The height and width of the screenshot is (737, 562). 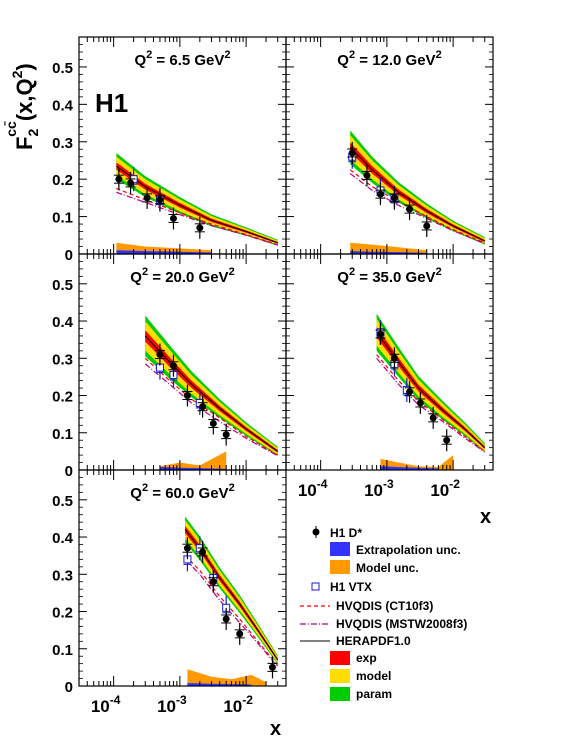 What do you see at coordinates (401, 624) in the screenshot?
I see `svg-text: HVQDIS (MSTW2008f3)` at bounding box center [401, 624].